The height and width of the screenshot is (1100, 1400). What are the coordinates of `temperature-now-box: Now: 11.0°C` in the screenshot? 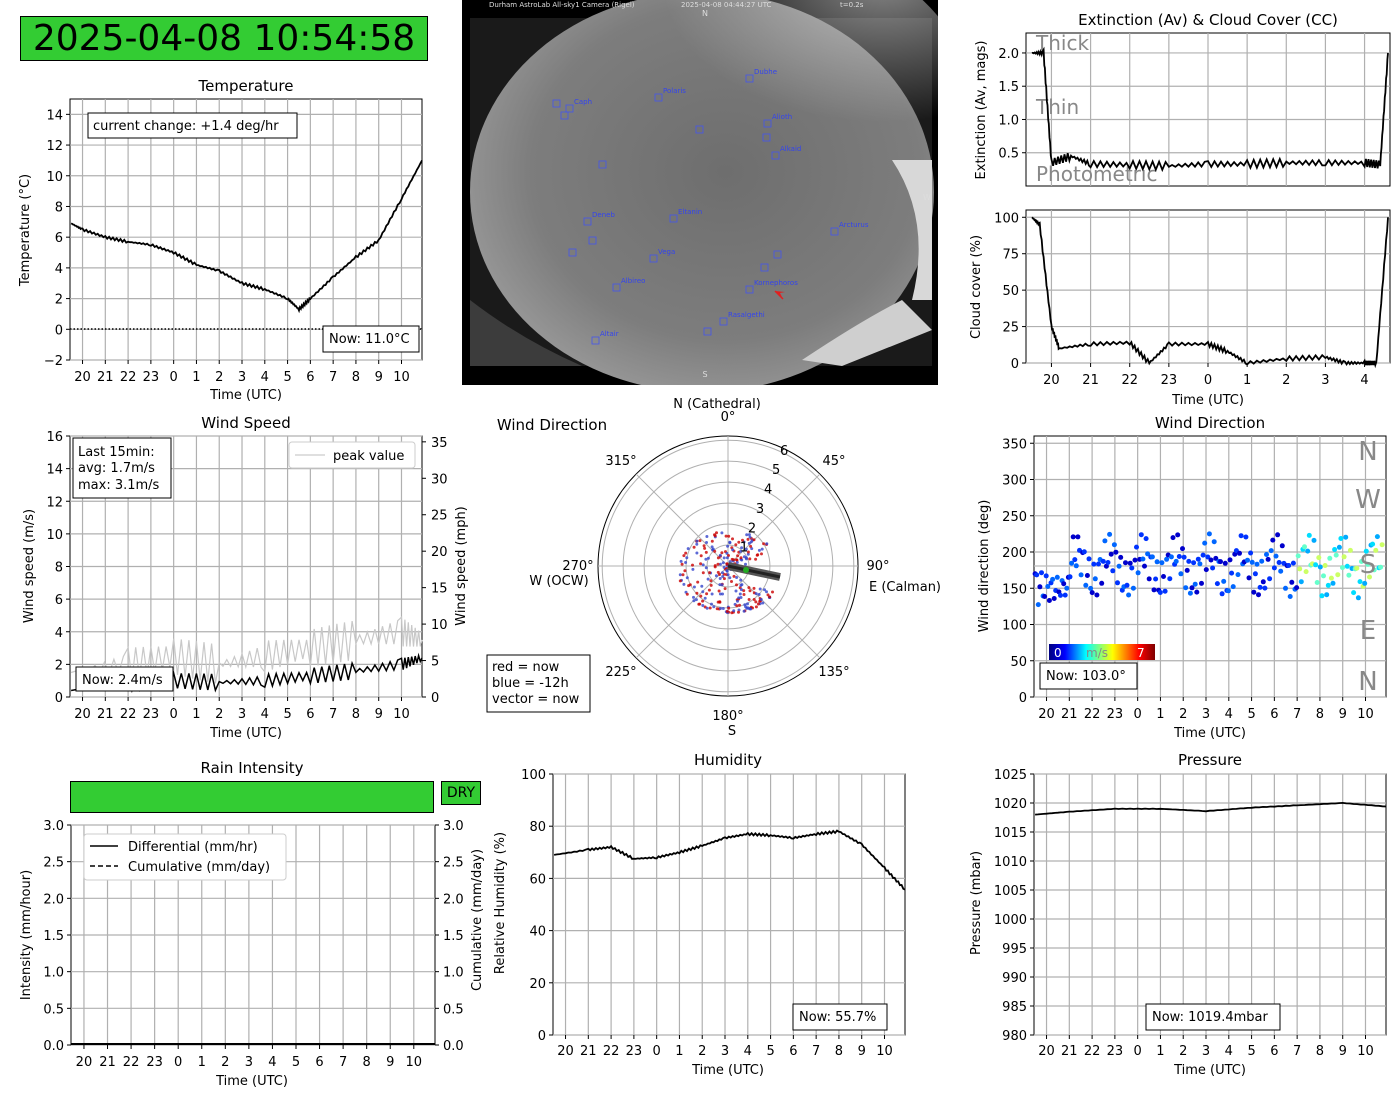 It's located at (371, 339).